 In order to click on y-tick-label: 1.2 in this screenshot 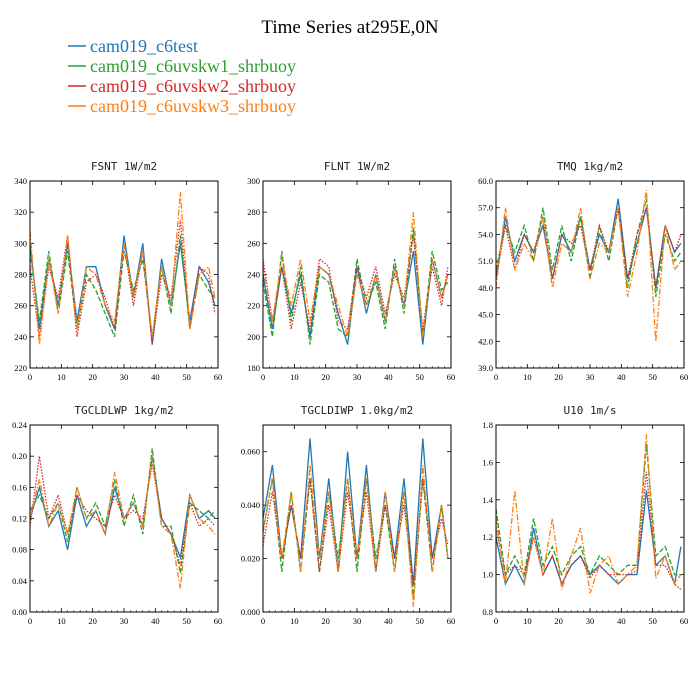, I will do `click(487, 537)`.